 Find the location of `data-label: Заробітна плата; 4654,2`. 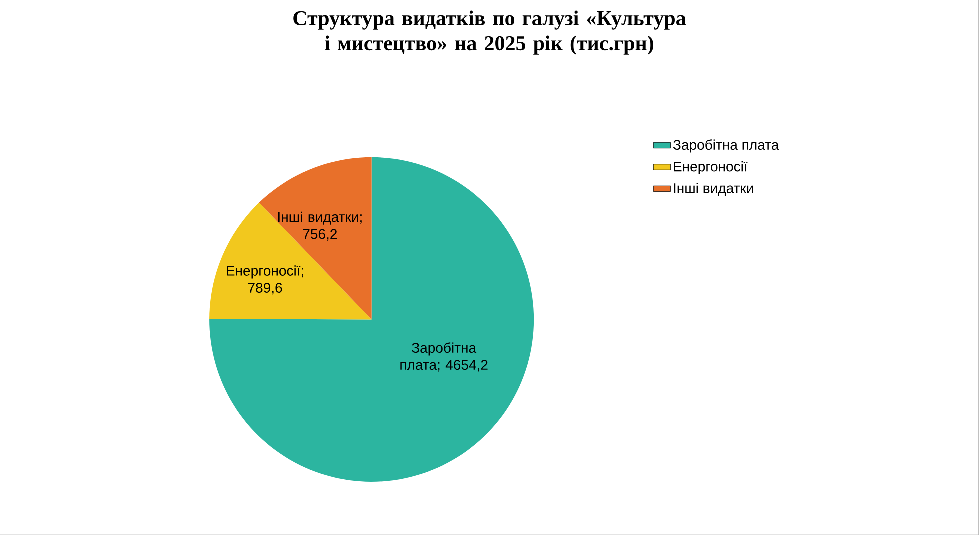

data-label: Заробітна плата; 4654,2 is located at coordinates (444, 357).